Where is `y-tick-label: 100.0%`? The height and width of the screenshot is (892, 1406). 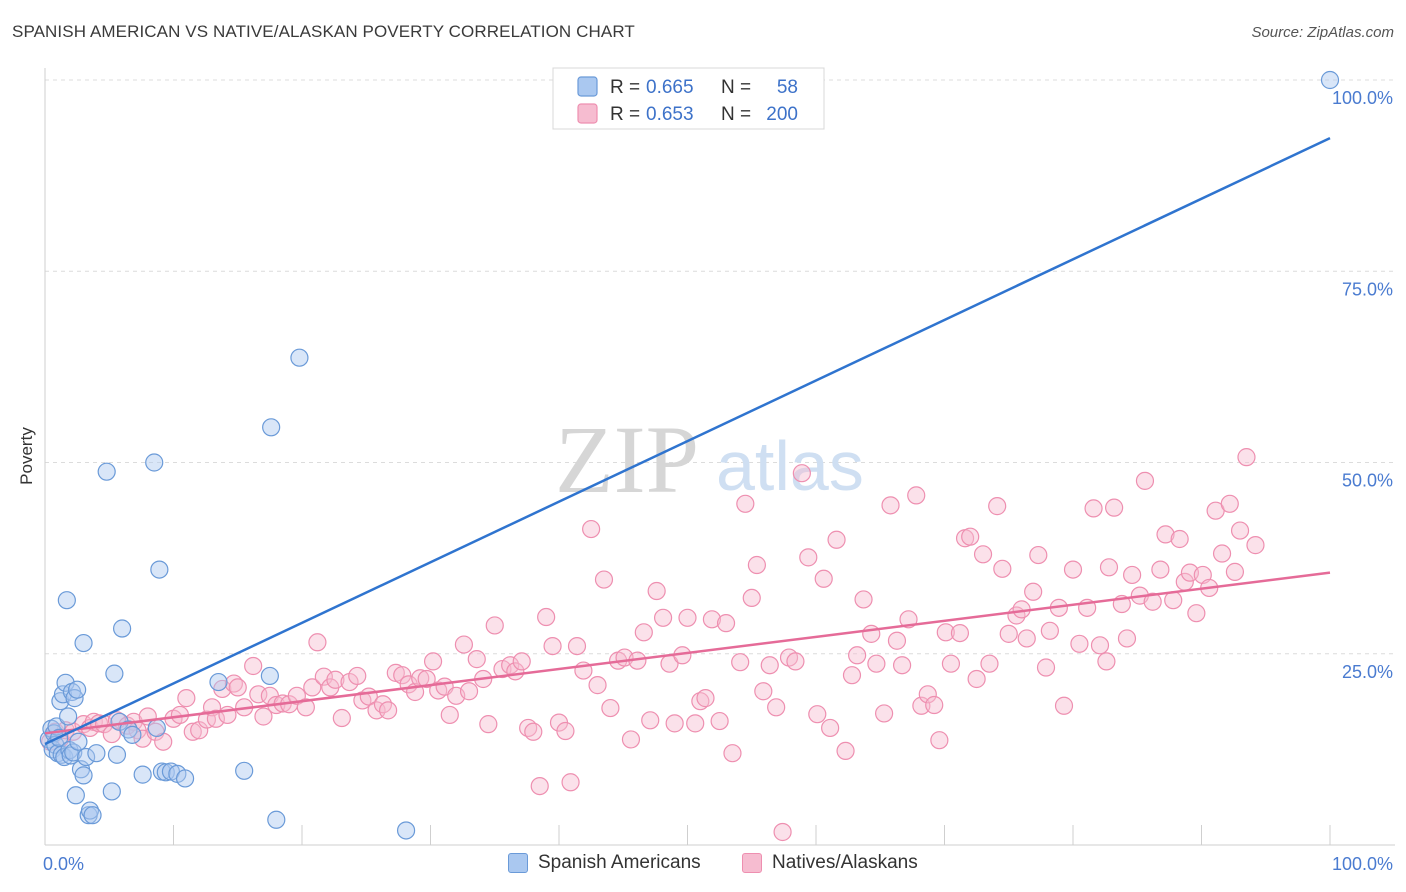 y-tick-label: 100.0% is located at coordinates (1362, 98).